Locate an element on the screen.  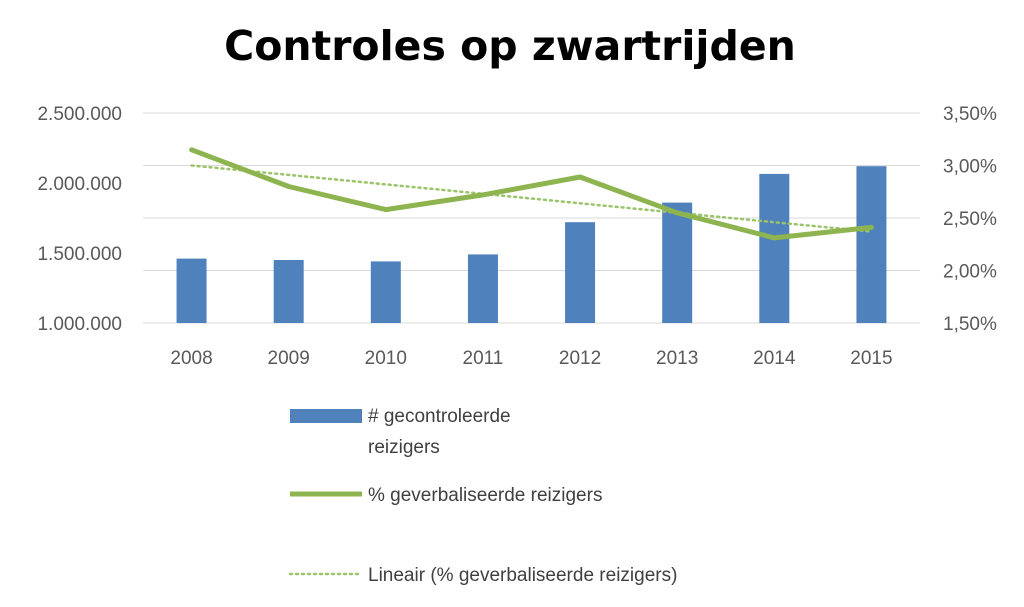
line-series is located at coordinates (531, 194).